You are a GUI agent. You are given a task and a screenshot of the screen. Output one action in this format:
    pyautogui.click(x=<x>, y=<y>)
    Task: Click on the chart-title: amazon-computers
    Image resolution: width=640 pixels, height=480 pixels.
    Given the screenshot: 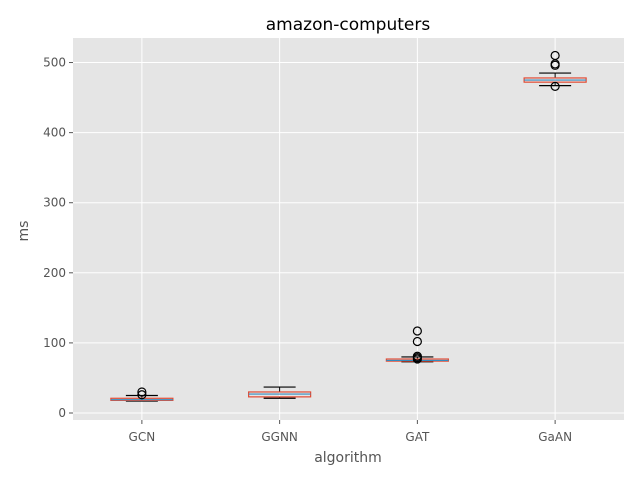 What is the action you would take?
    pyautogui.click(x=348, y=25)
    